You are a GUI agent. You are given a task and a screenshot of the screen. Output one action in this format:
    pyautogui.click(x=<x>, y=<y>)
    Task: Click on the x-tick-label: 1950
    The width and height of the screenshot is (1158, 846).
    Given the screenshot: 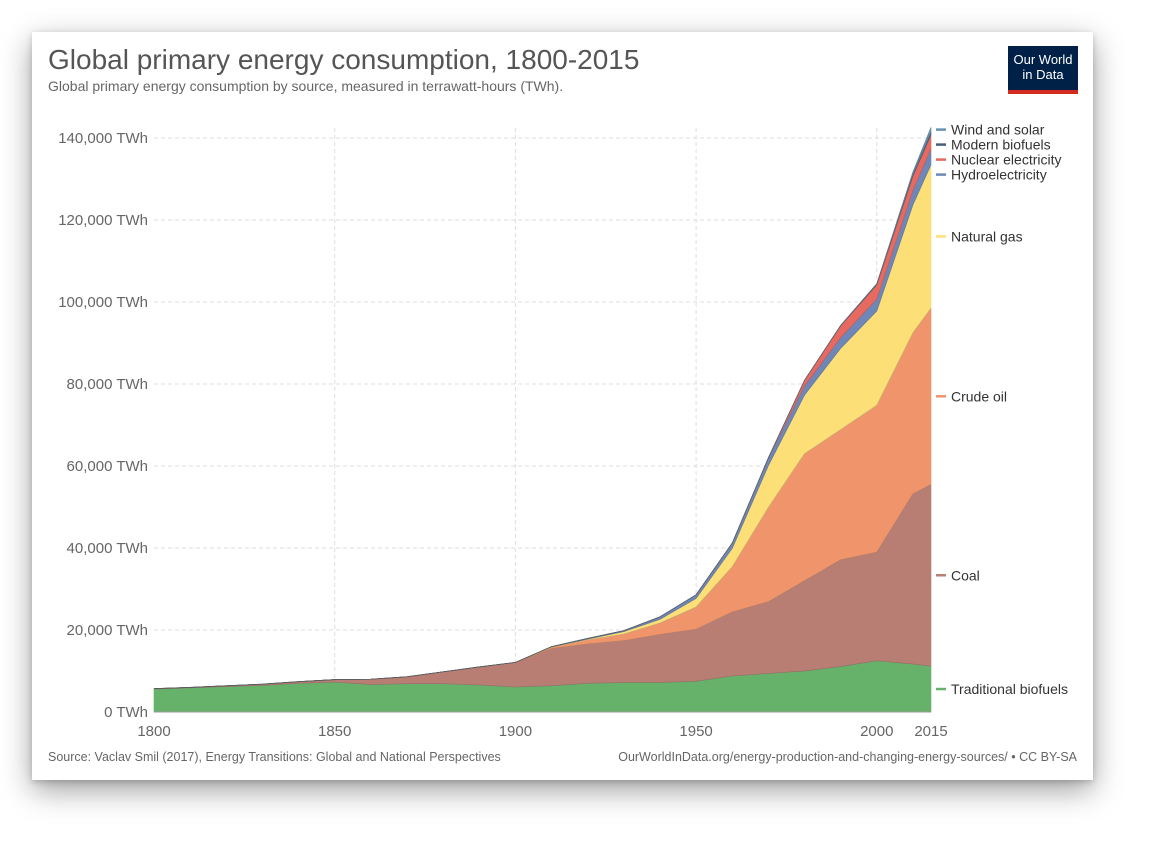 What is the action you would take?
    pyautogui.click(x=695, y=731)
    